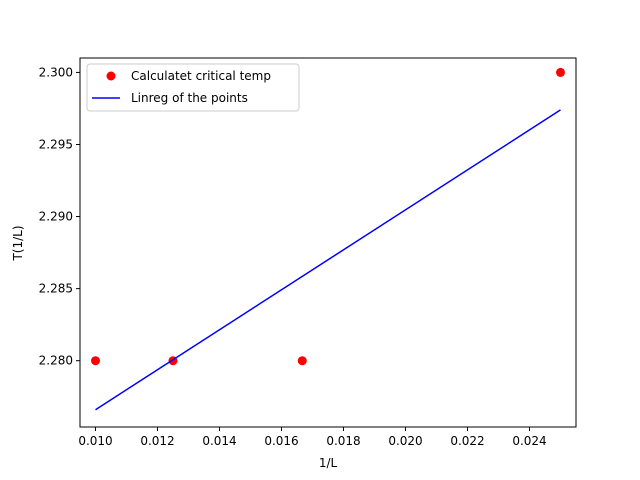 This screenshot has height=480, width=640. I want to click on legend-box, so click(193, 87).